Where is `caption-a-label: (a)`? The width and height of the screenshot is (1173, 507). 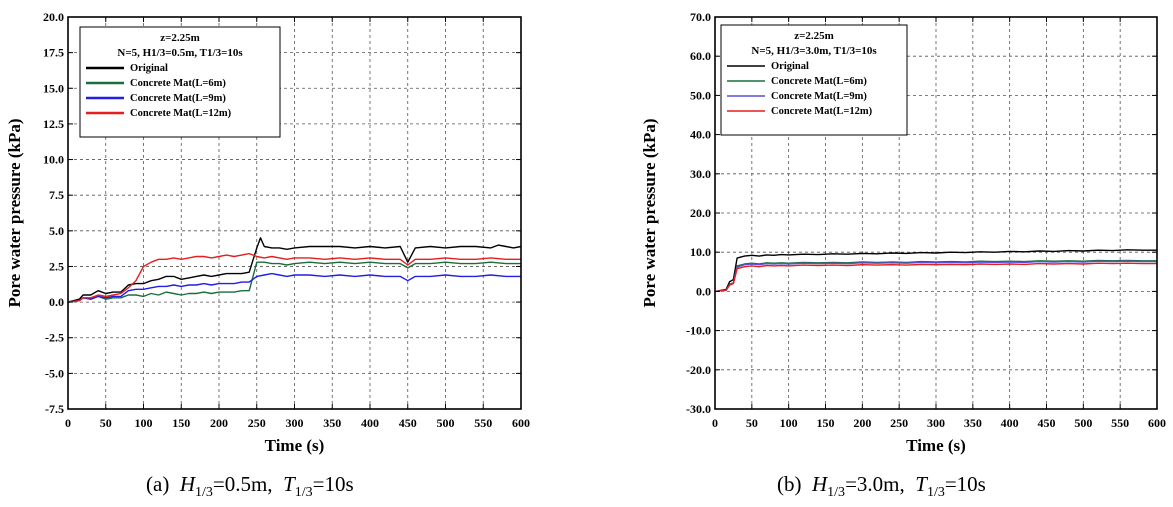 caption-a-label: (a) is located at coordinates (158, 484).